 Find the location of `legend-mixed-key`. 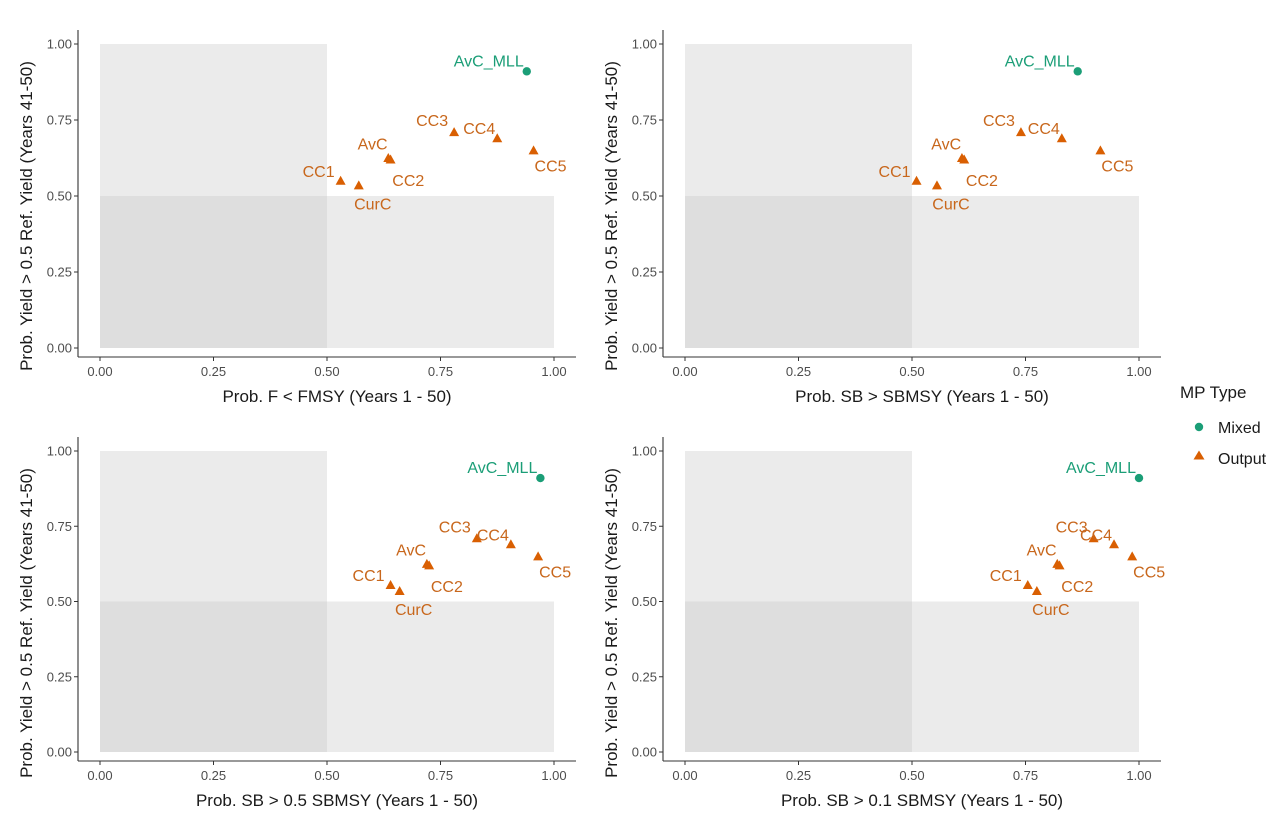

legend-mixed-key is located at coordinates (1199, 427).